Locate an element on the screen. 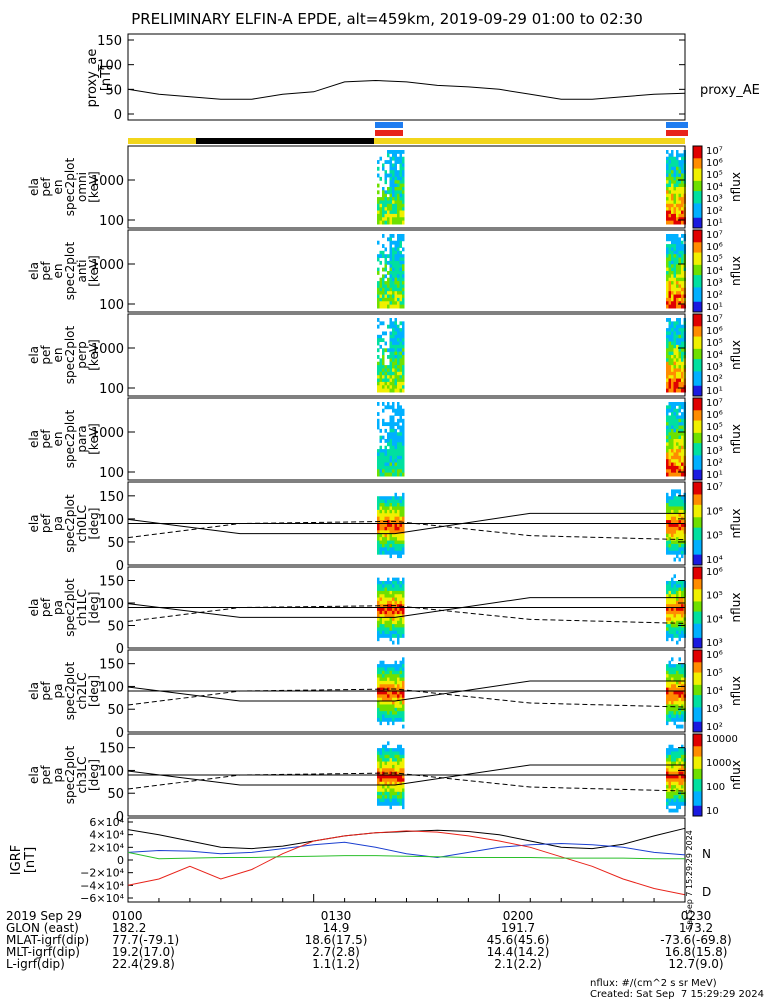 Image resolution: width=775 pixels, height=1001 pixels. footer-value: 16.8(15.8) is located at coordinates (696, 952).